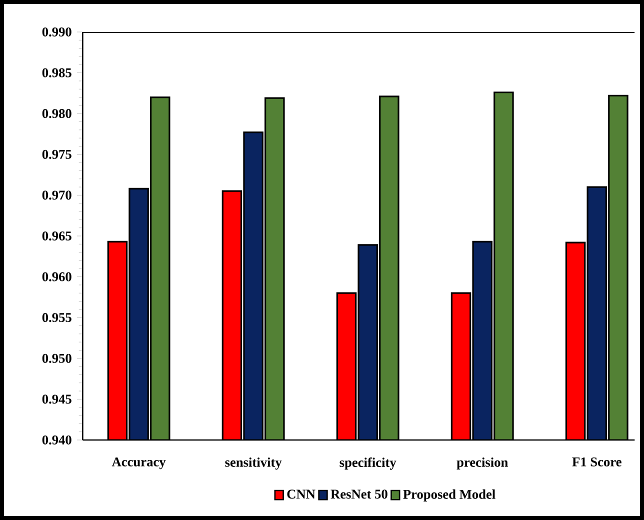 Image resolution: width=644 pixels, height=520 pixels. What do you see at coordinates (57, 236) in the screenshot?
I see `y-tick-label: 0.965` at bounding box center [57, 236].